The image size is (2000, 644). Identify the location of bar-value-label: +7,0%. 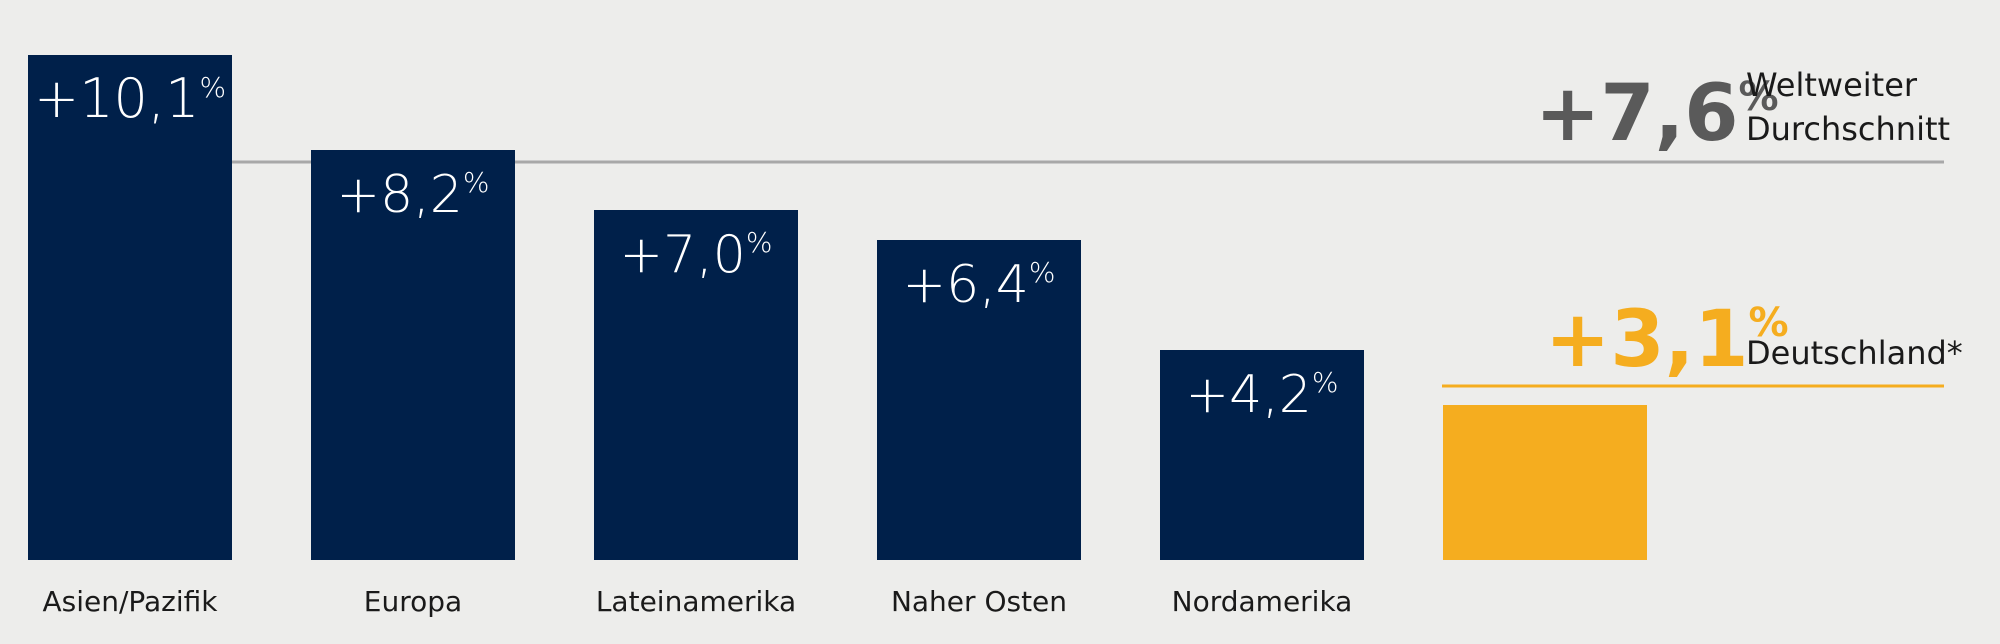
(696, 255).